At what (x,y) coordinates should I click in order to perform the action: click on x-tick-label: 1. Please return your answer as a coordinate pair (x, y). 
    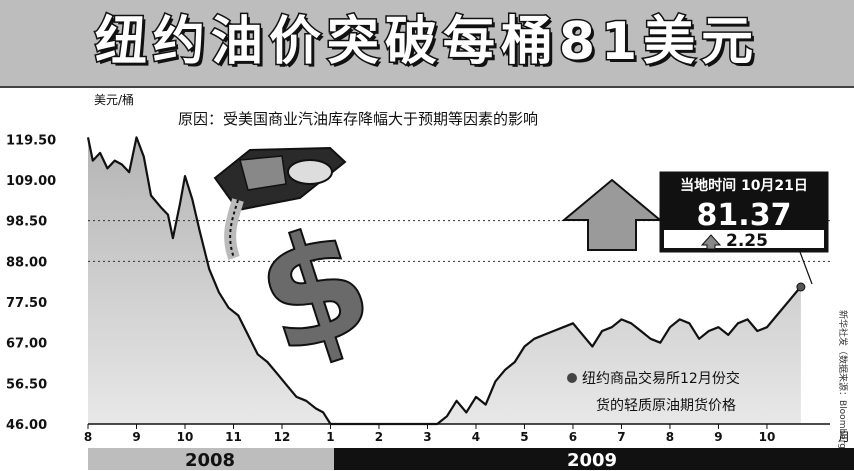
    Looking at the image, I should click on (330, 437).